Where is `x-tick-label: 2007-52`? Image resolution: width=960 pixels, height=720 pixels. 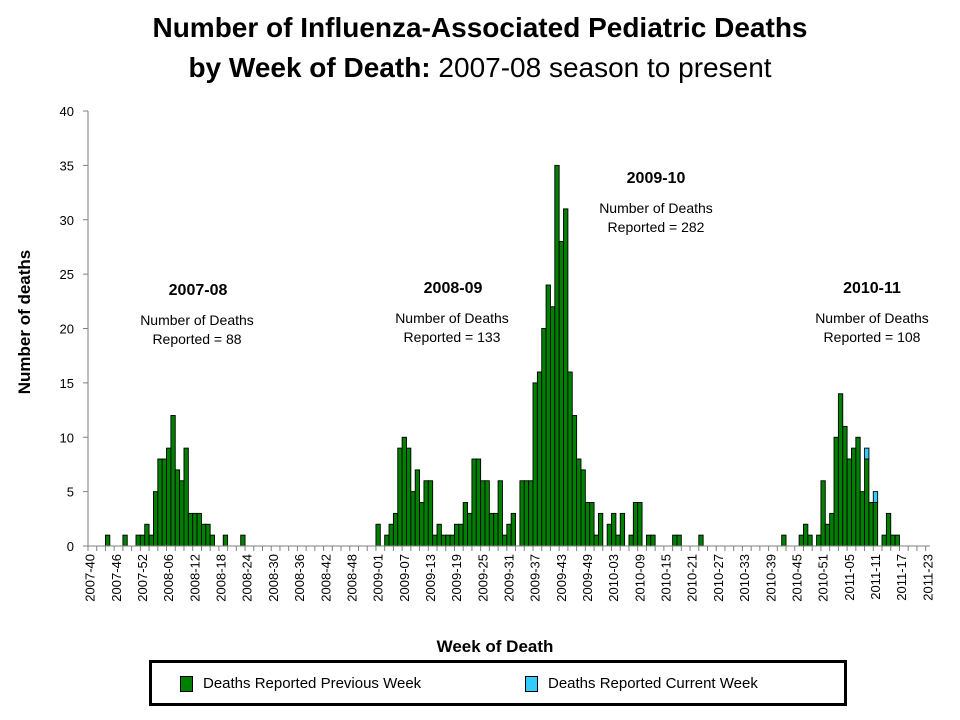
x-tick-label: 2007-52 is located at coordinates (142, 578).